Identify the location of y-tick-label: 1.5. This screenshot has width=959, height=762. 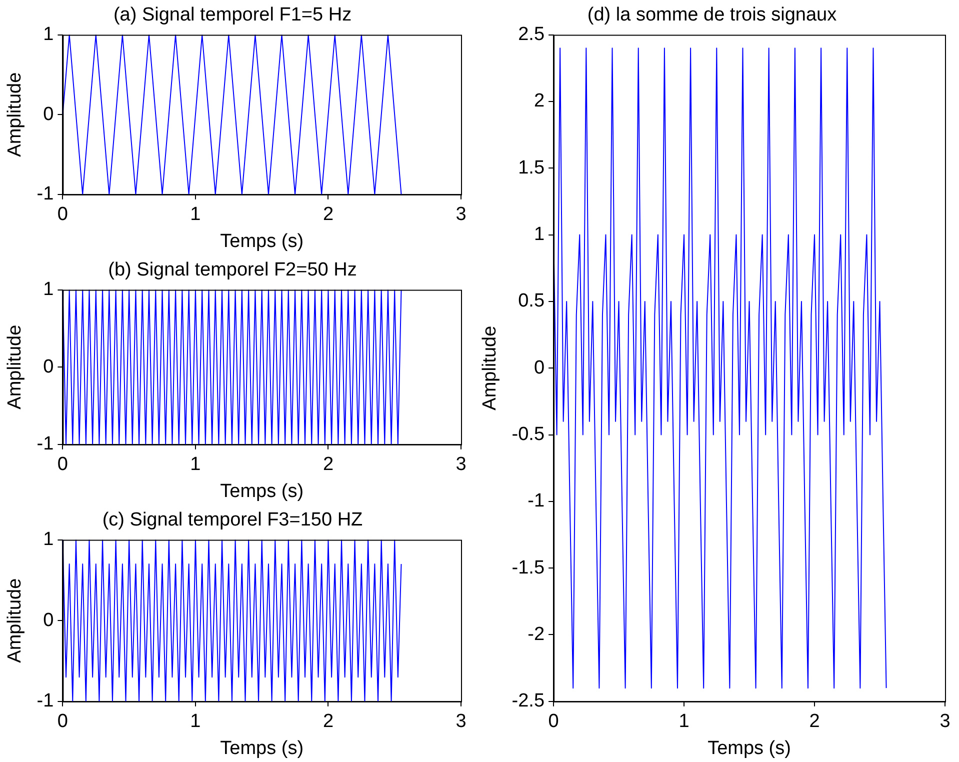
(531, 167).